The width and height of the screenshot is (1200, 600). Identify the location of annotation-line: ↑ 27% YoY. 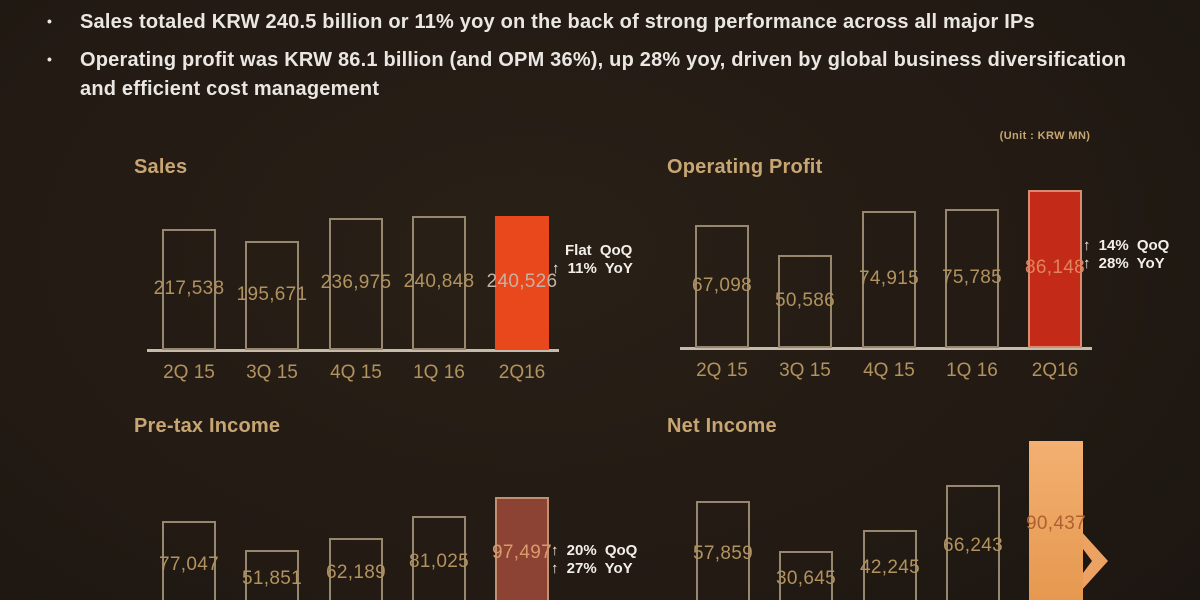
(592, 568).